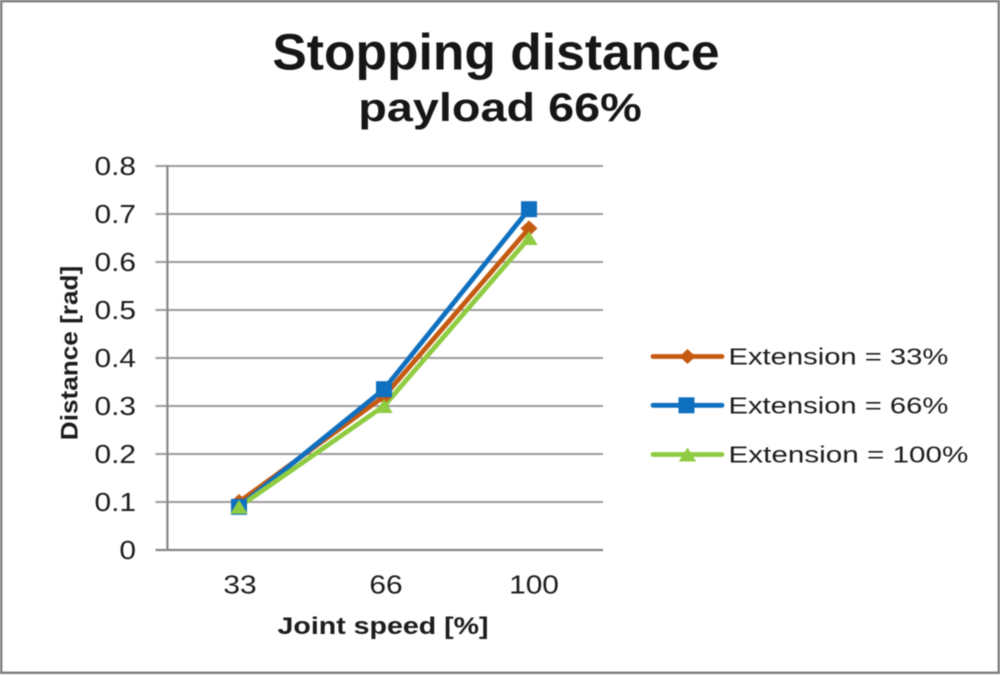  Describe the element at coordinates (495, 52) in the screenshot. I see `svg-text: Stopping distance` at that location.